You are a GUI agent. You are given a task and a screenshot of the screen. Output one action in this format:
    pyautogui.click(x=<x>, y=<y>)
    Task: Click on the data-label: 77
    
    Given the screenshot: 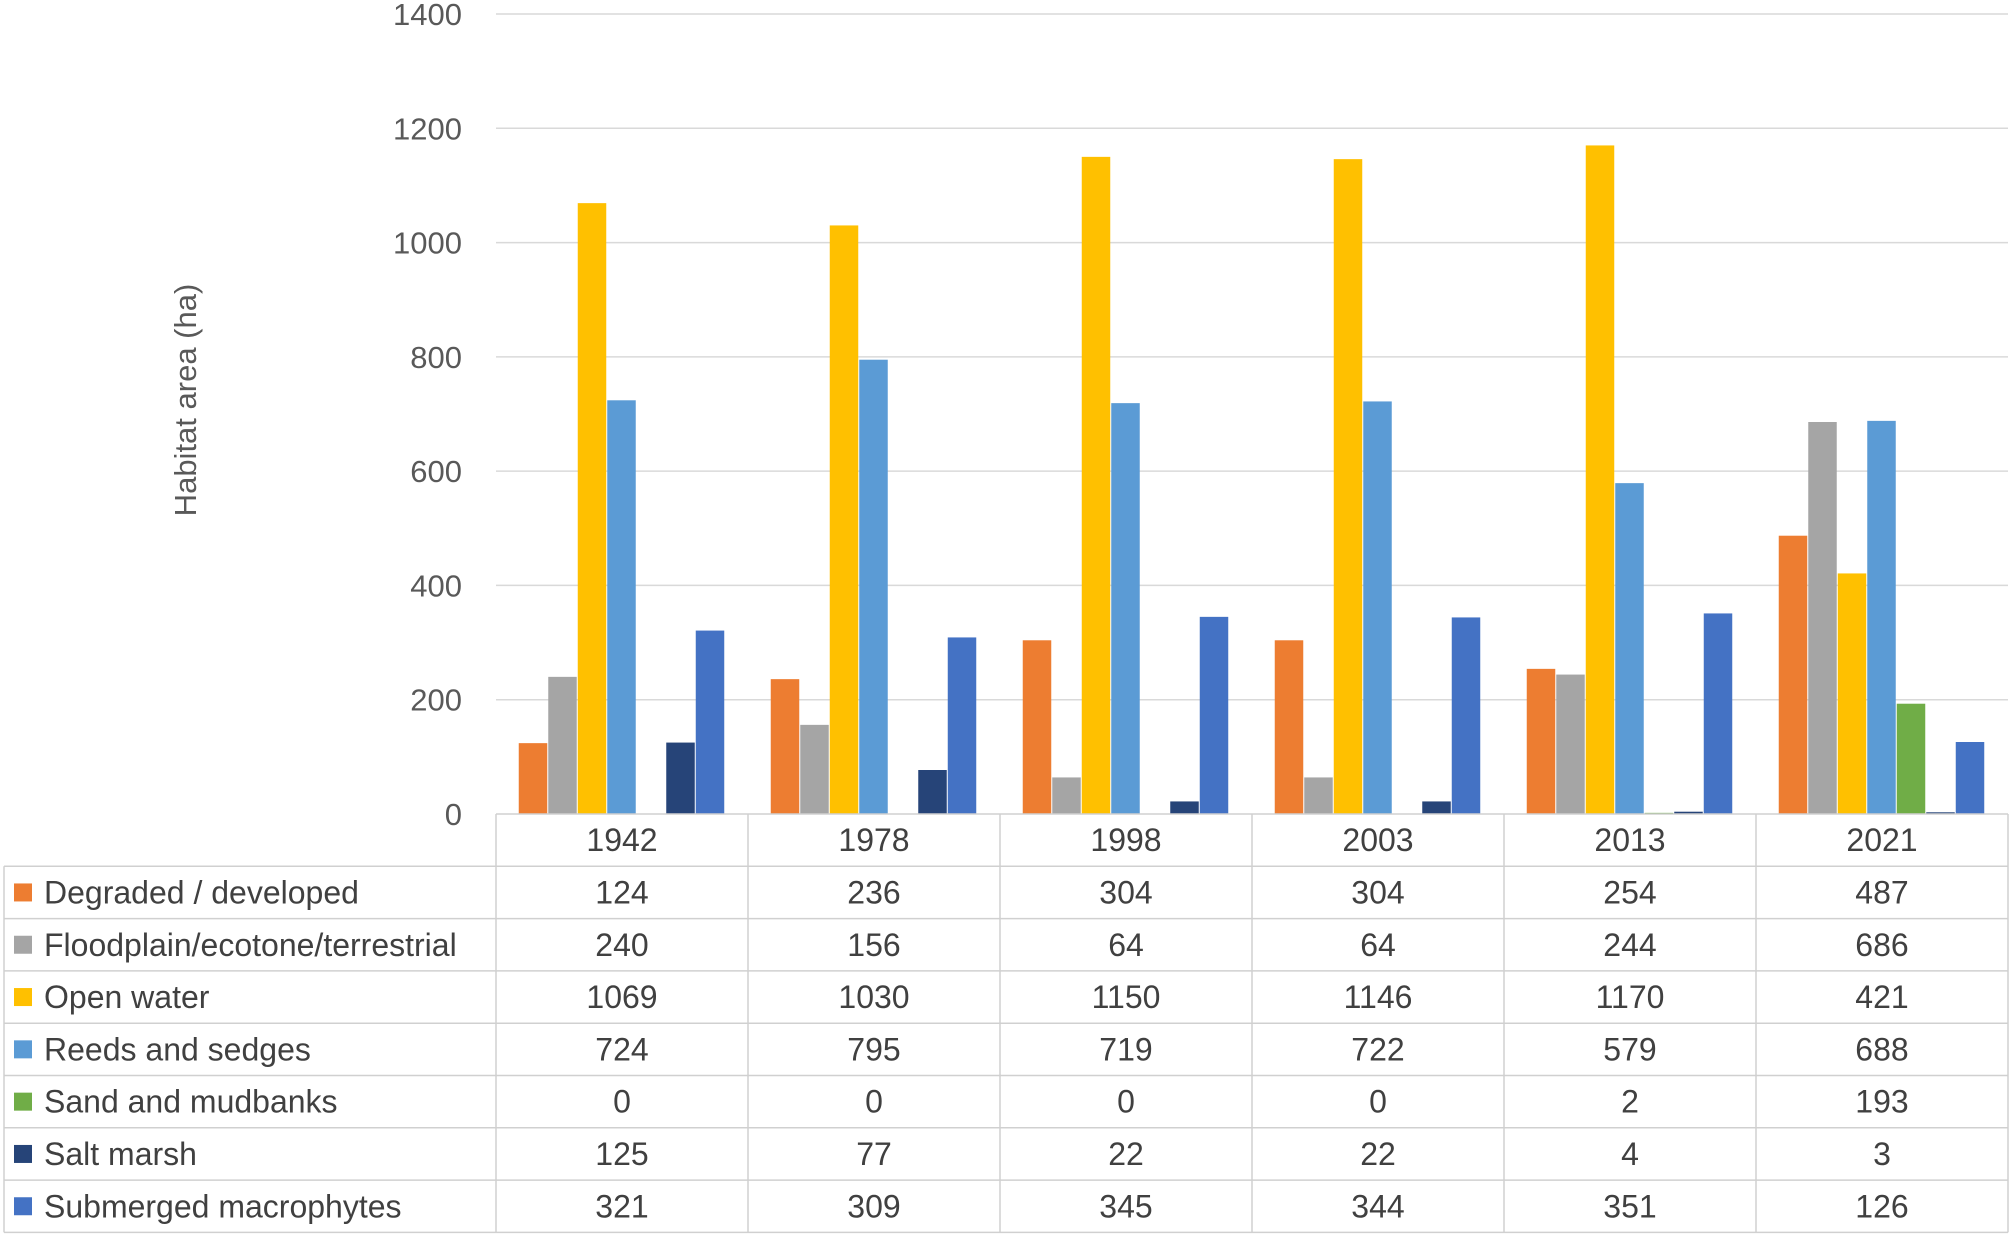 What is the action you would take?
    pyautogui.click(x=874, y=1154)
    